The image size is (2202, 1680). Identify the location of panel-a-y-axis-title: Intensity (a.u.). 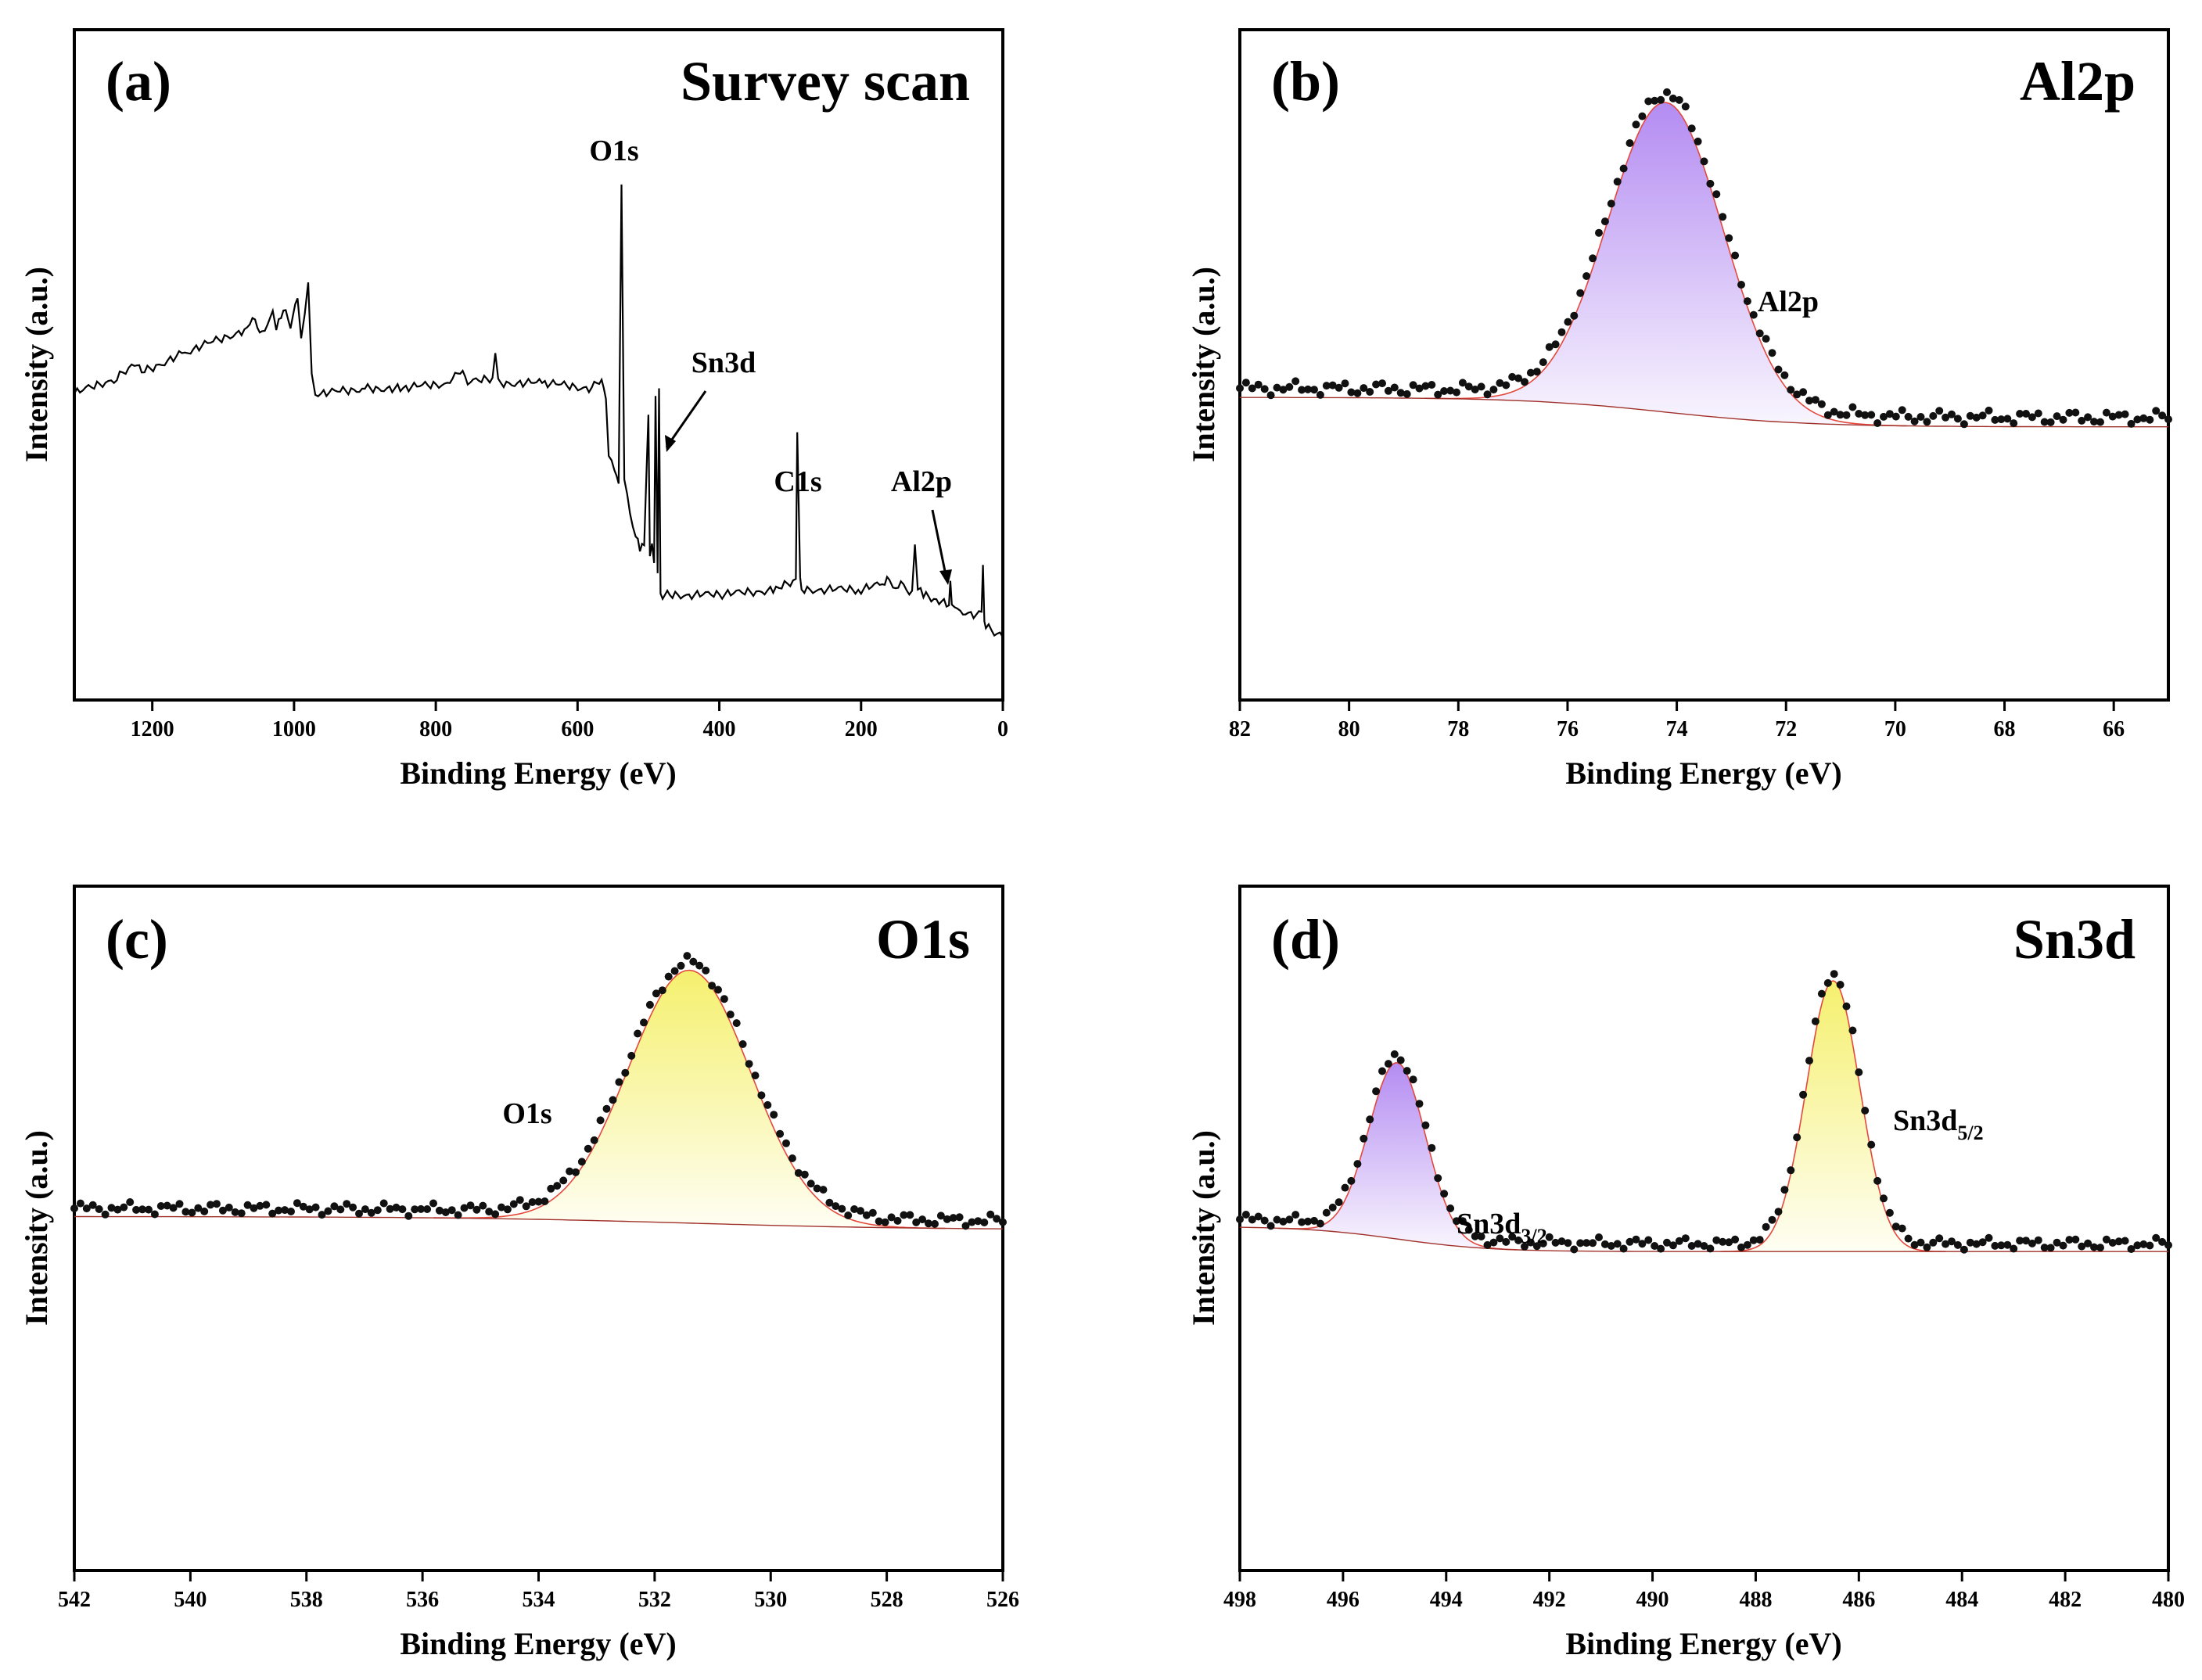
(36, 364).